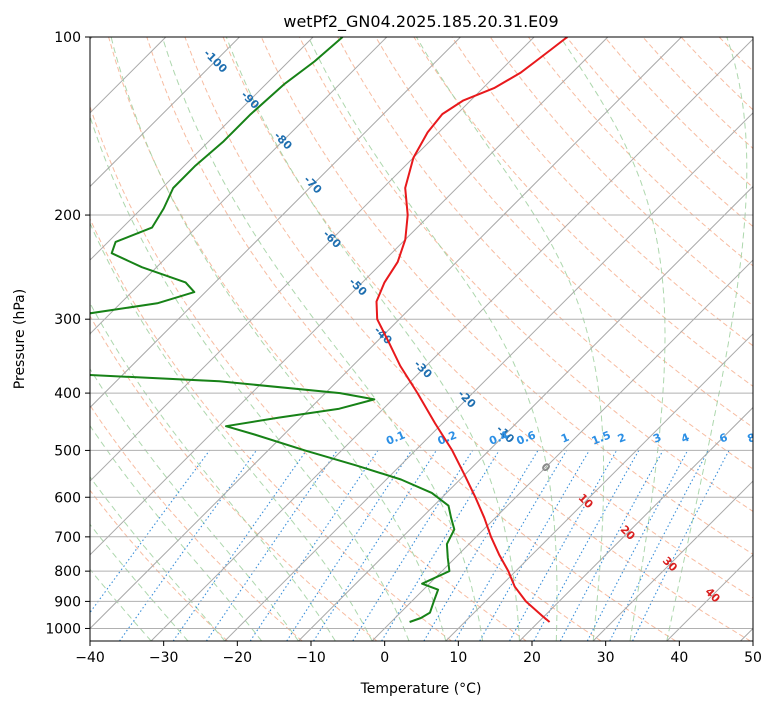  I want to click on y-tick-label: 600, so click(67, 498).